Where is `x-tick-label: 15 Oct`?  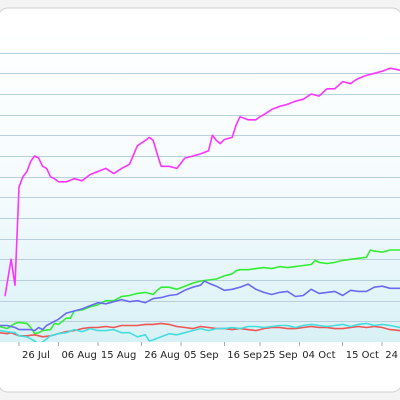
x-tick-label: 15 Oct is located at coordinates (362, 355).